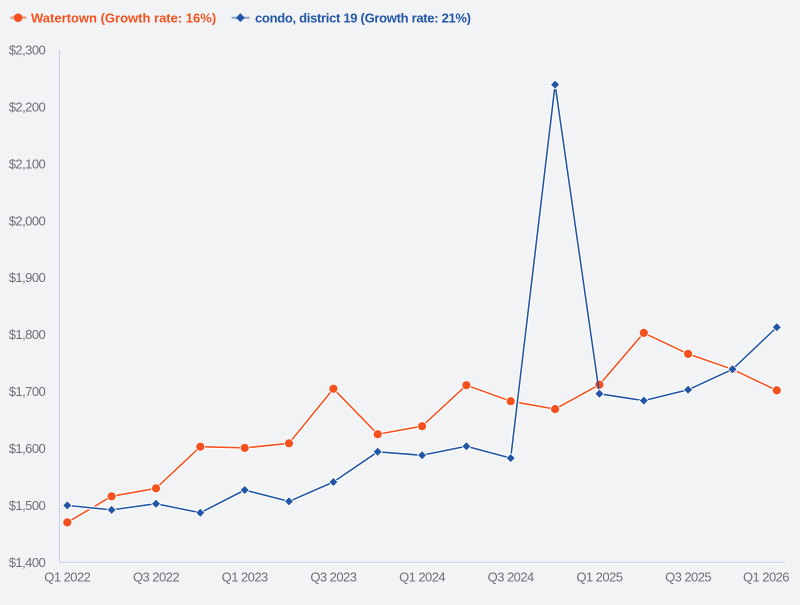  I want to click on svg-text: Q3 2025, so click(688, 576).